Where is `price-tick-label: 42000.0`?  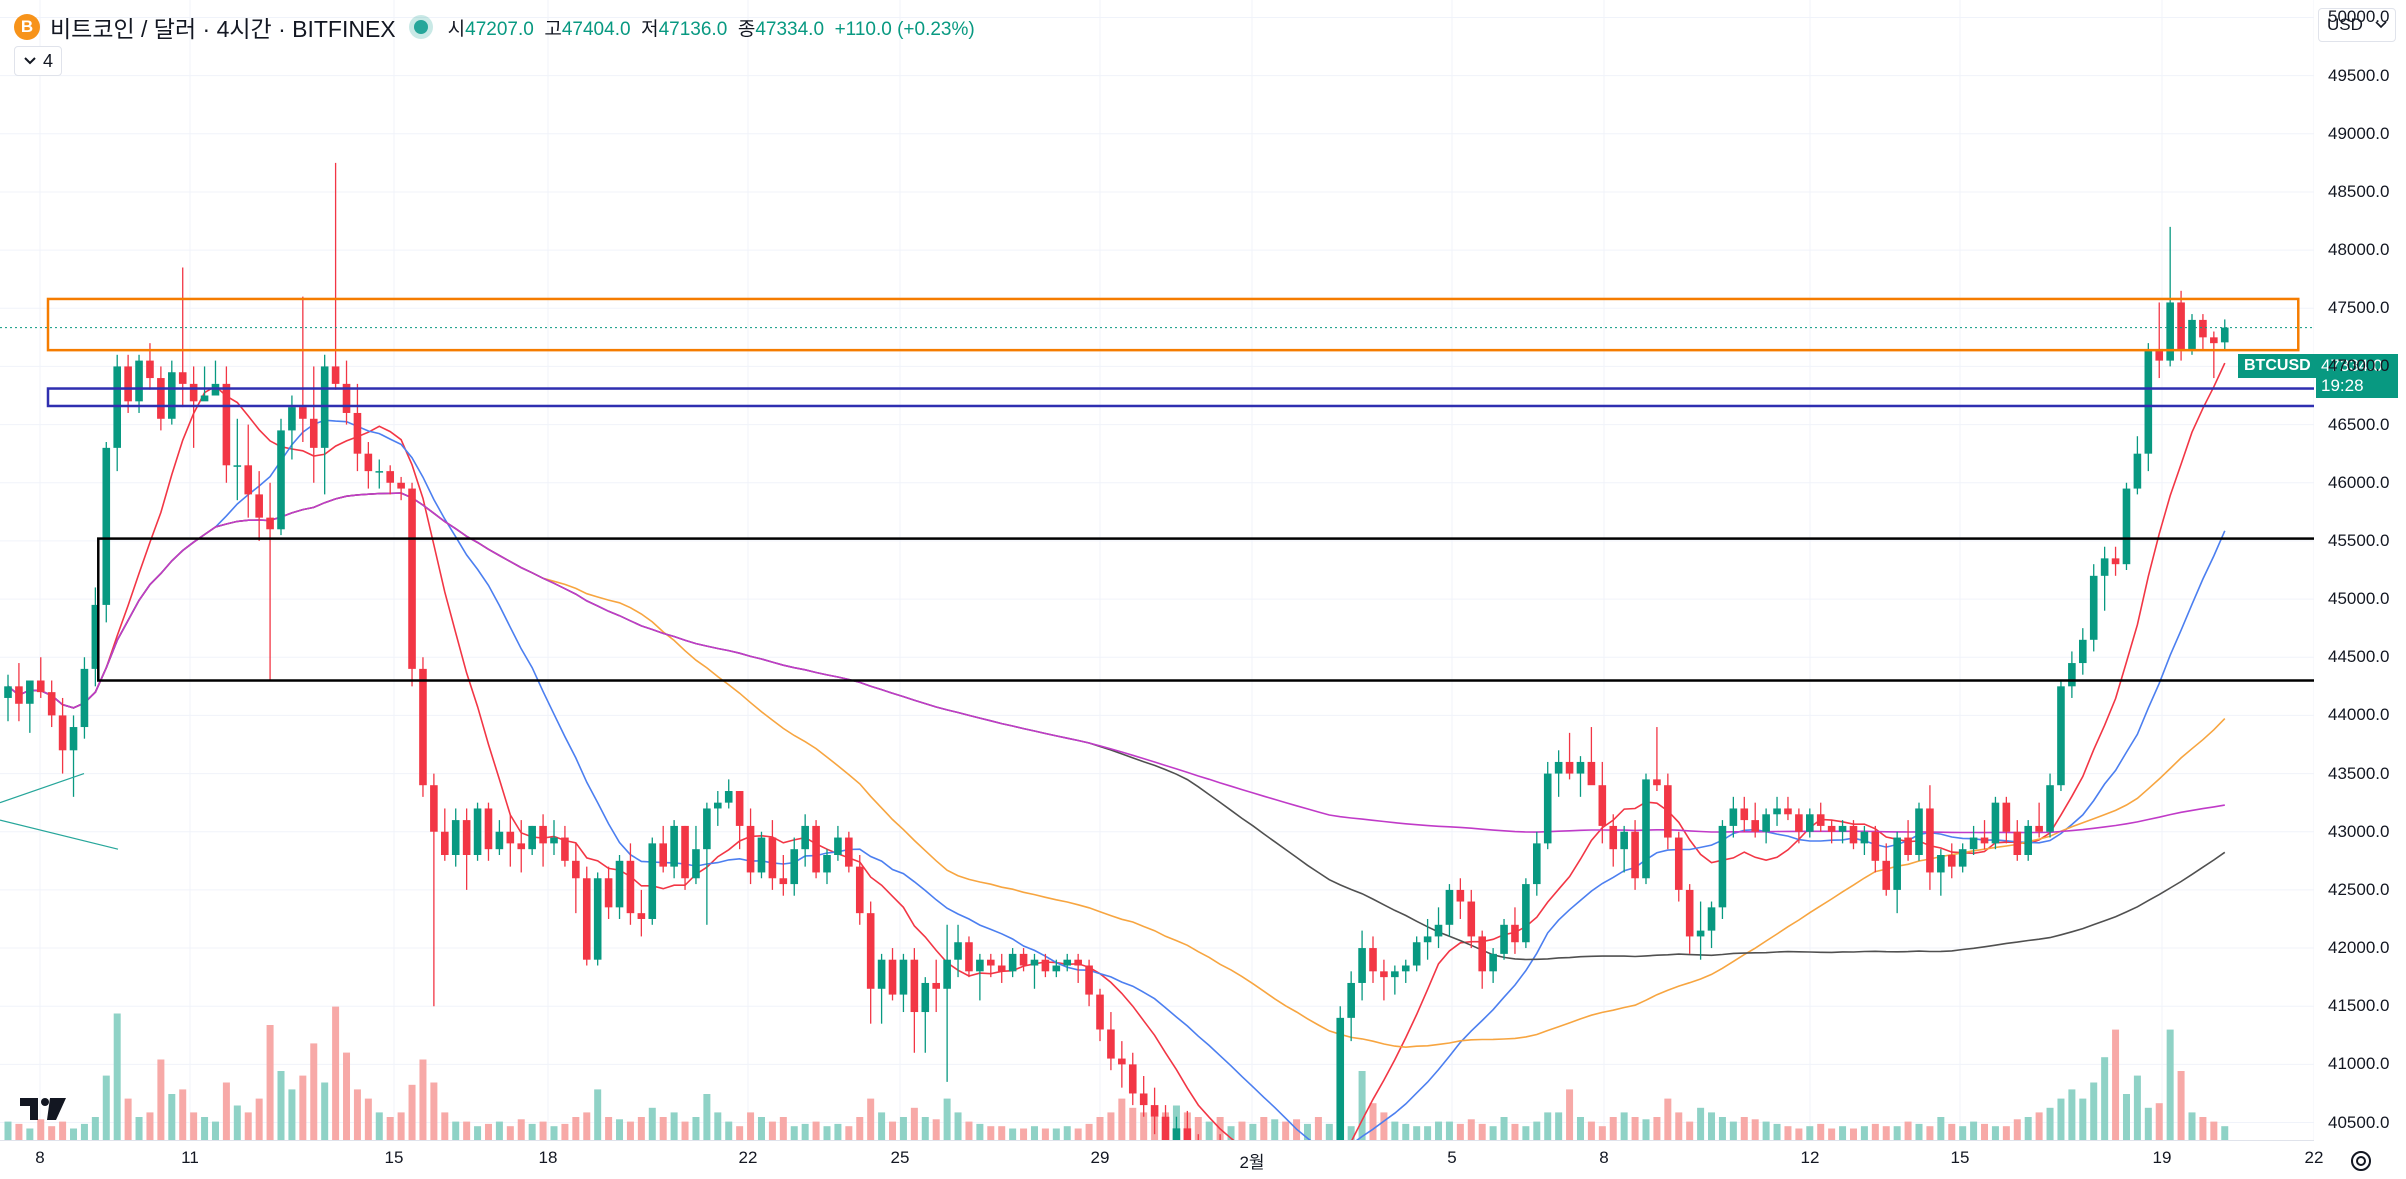
price-tick-label: 42000.0 is located at coordinates (2359, 948).